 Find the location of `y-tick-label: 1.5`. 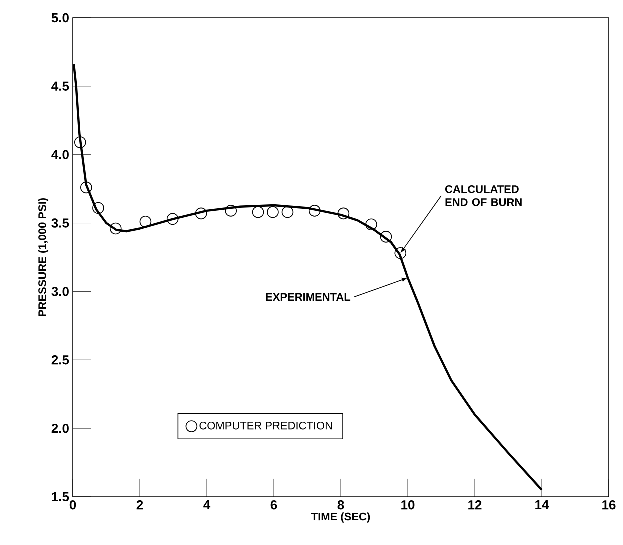

y-tick-label: 1.5 is located at coordinates (61, 497).